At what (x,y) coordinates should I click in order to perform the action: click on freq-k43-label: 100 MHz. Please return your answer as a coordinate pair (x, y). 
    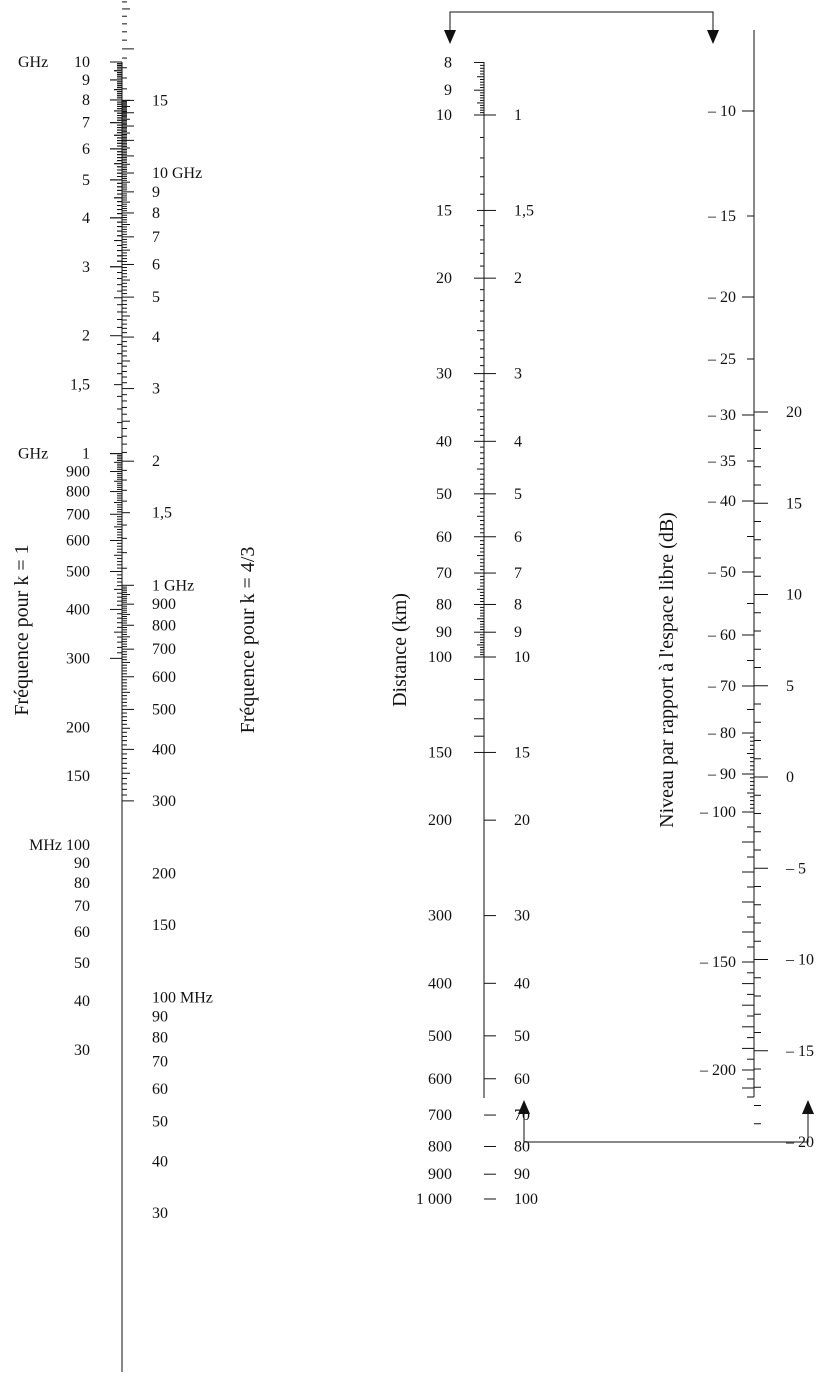
    Looking at the image, I should click on (182, 998).